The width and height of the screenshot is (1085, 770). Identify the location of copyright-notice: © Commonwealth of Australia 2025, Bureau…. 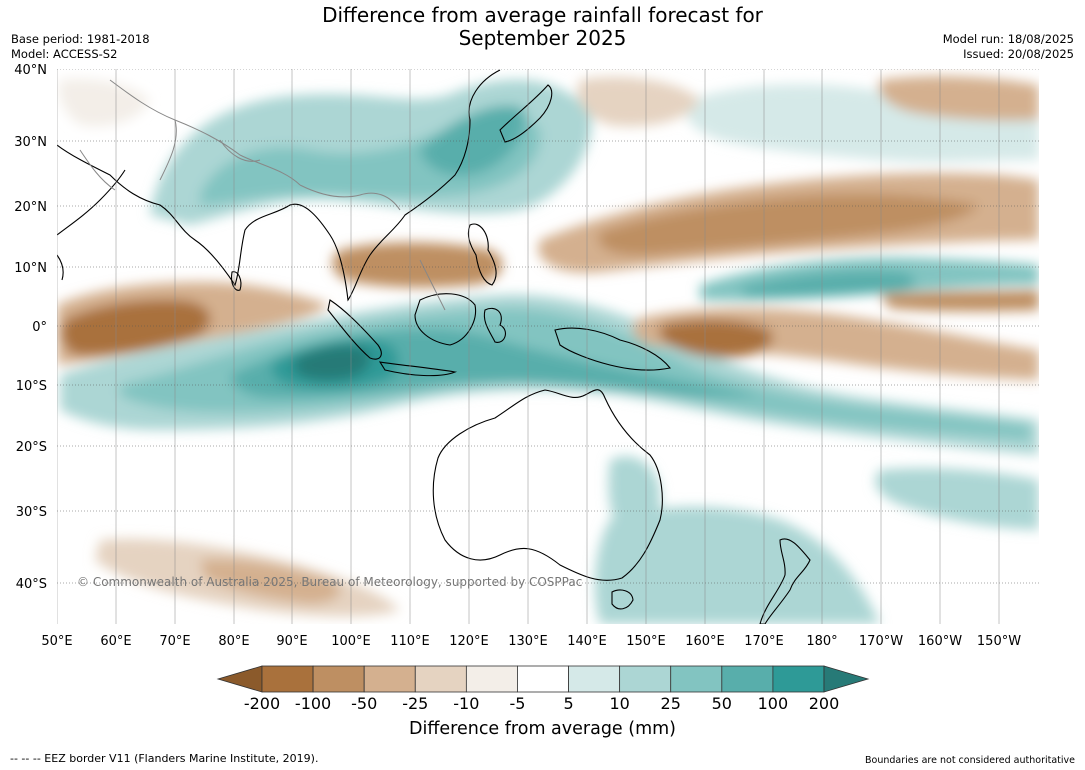
(329, 582).